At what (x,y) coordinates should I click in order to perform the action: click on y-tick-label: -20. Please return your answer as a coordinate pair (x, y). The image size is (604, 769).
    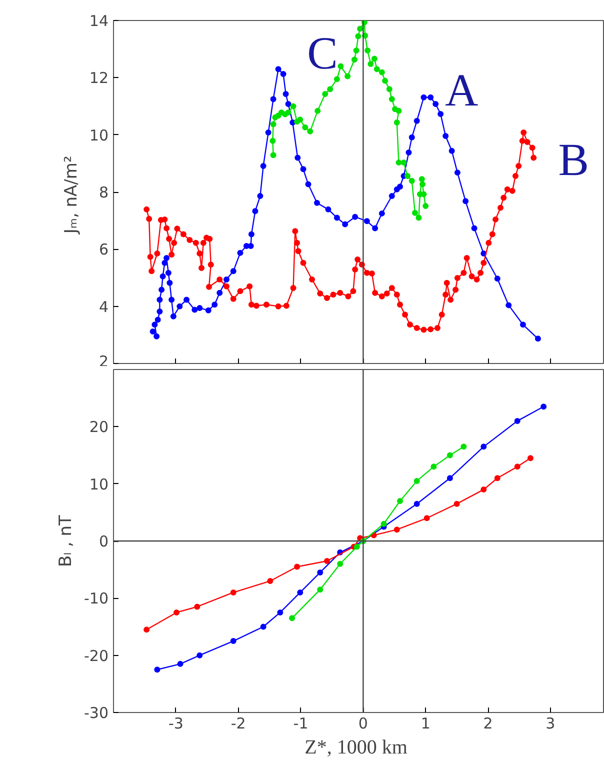
    Looking at the image, I should click on (96, 655).